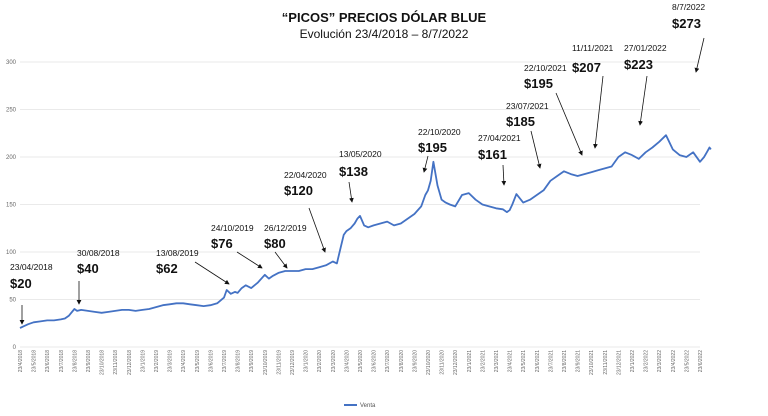 This screenshot has height=416, width=768. I want to click on x-tick-label: 23/5/2019, so click(198, 361).